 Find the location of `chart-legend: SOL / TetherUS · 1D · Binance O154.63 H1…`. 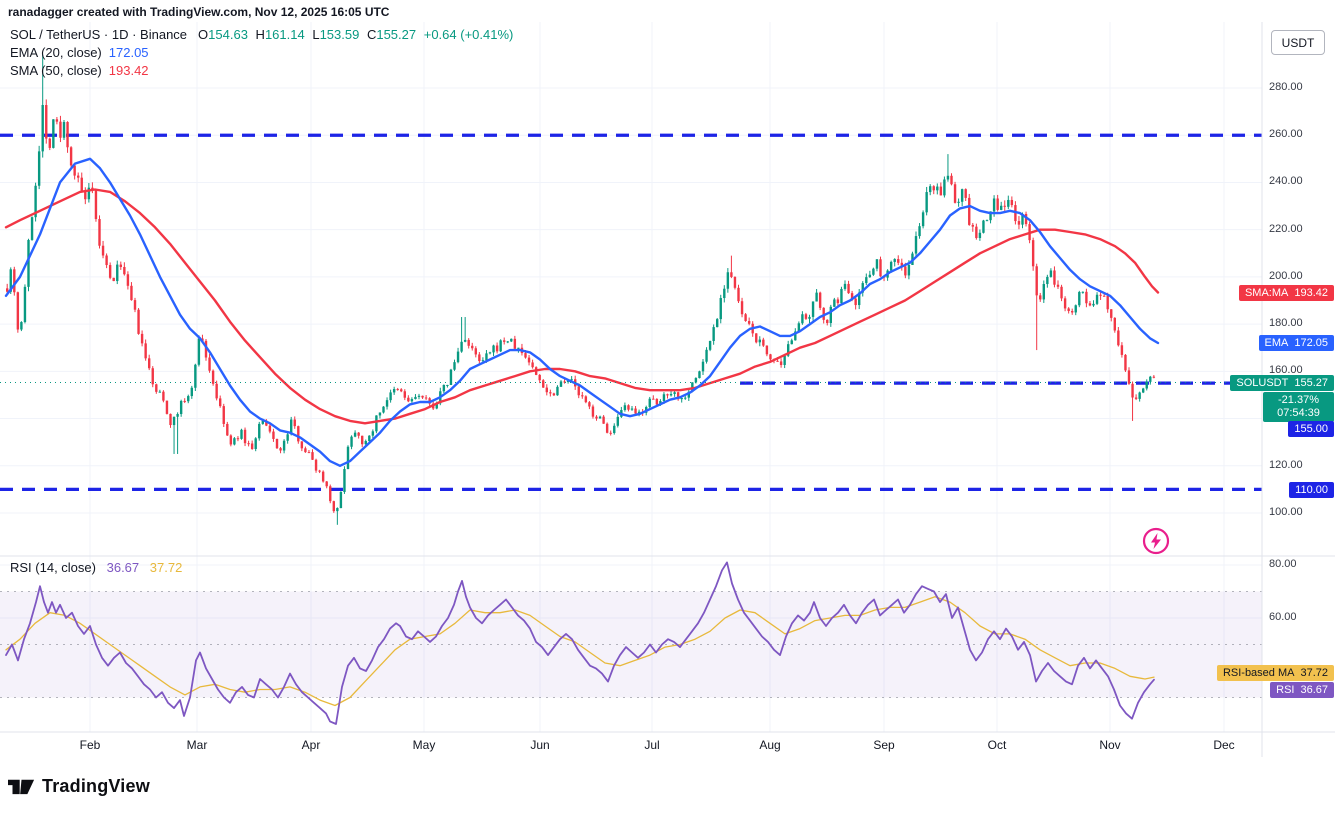

chart-legend: SOL / TetherUS · 1D · Binance O154.63 H1… is located at coordinates (261, 54).